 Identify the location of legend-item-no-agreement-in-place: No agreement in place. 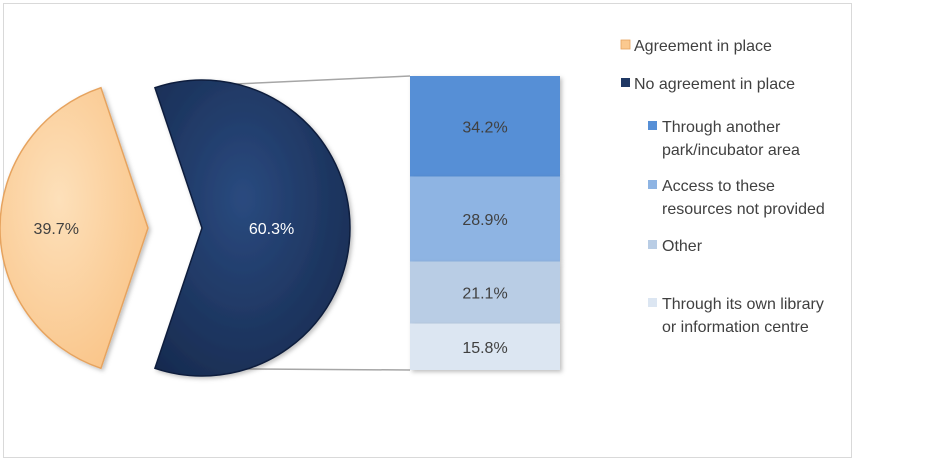
(708, 84).